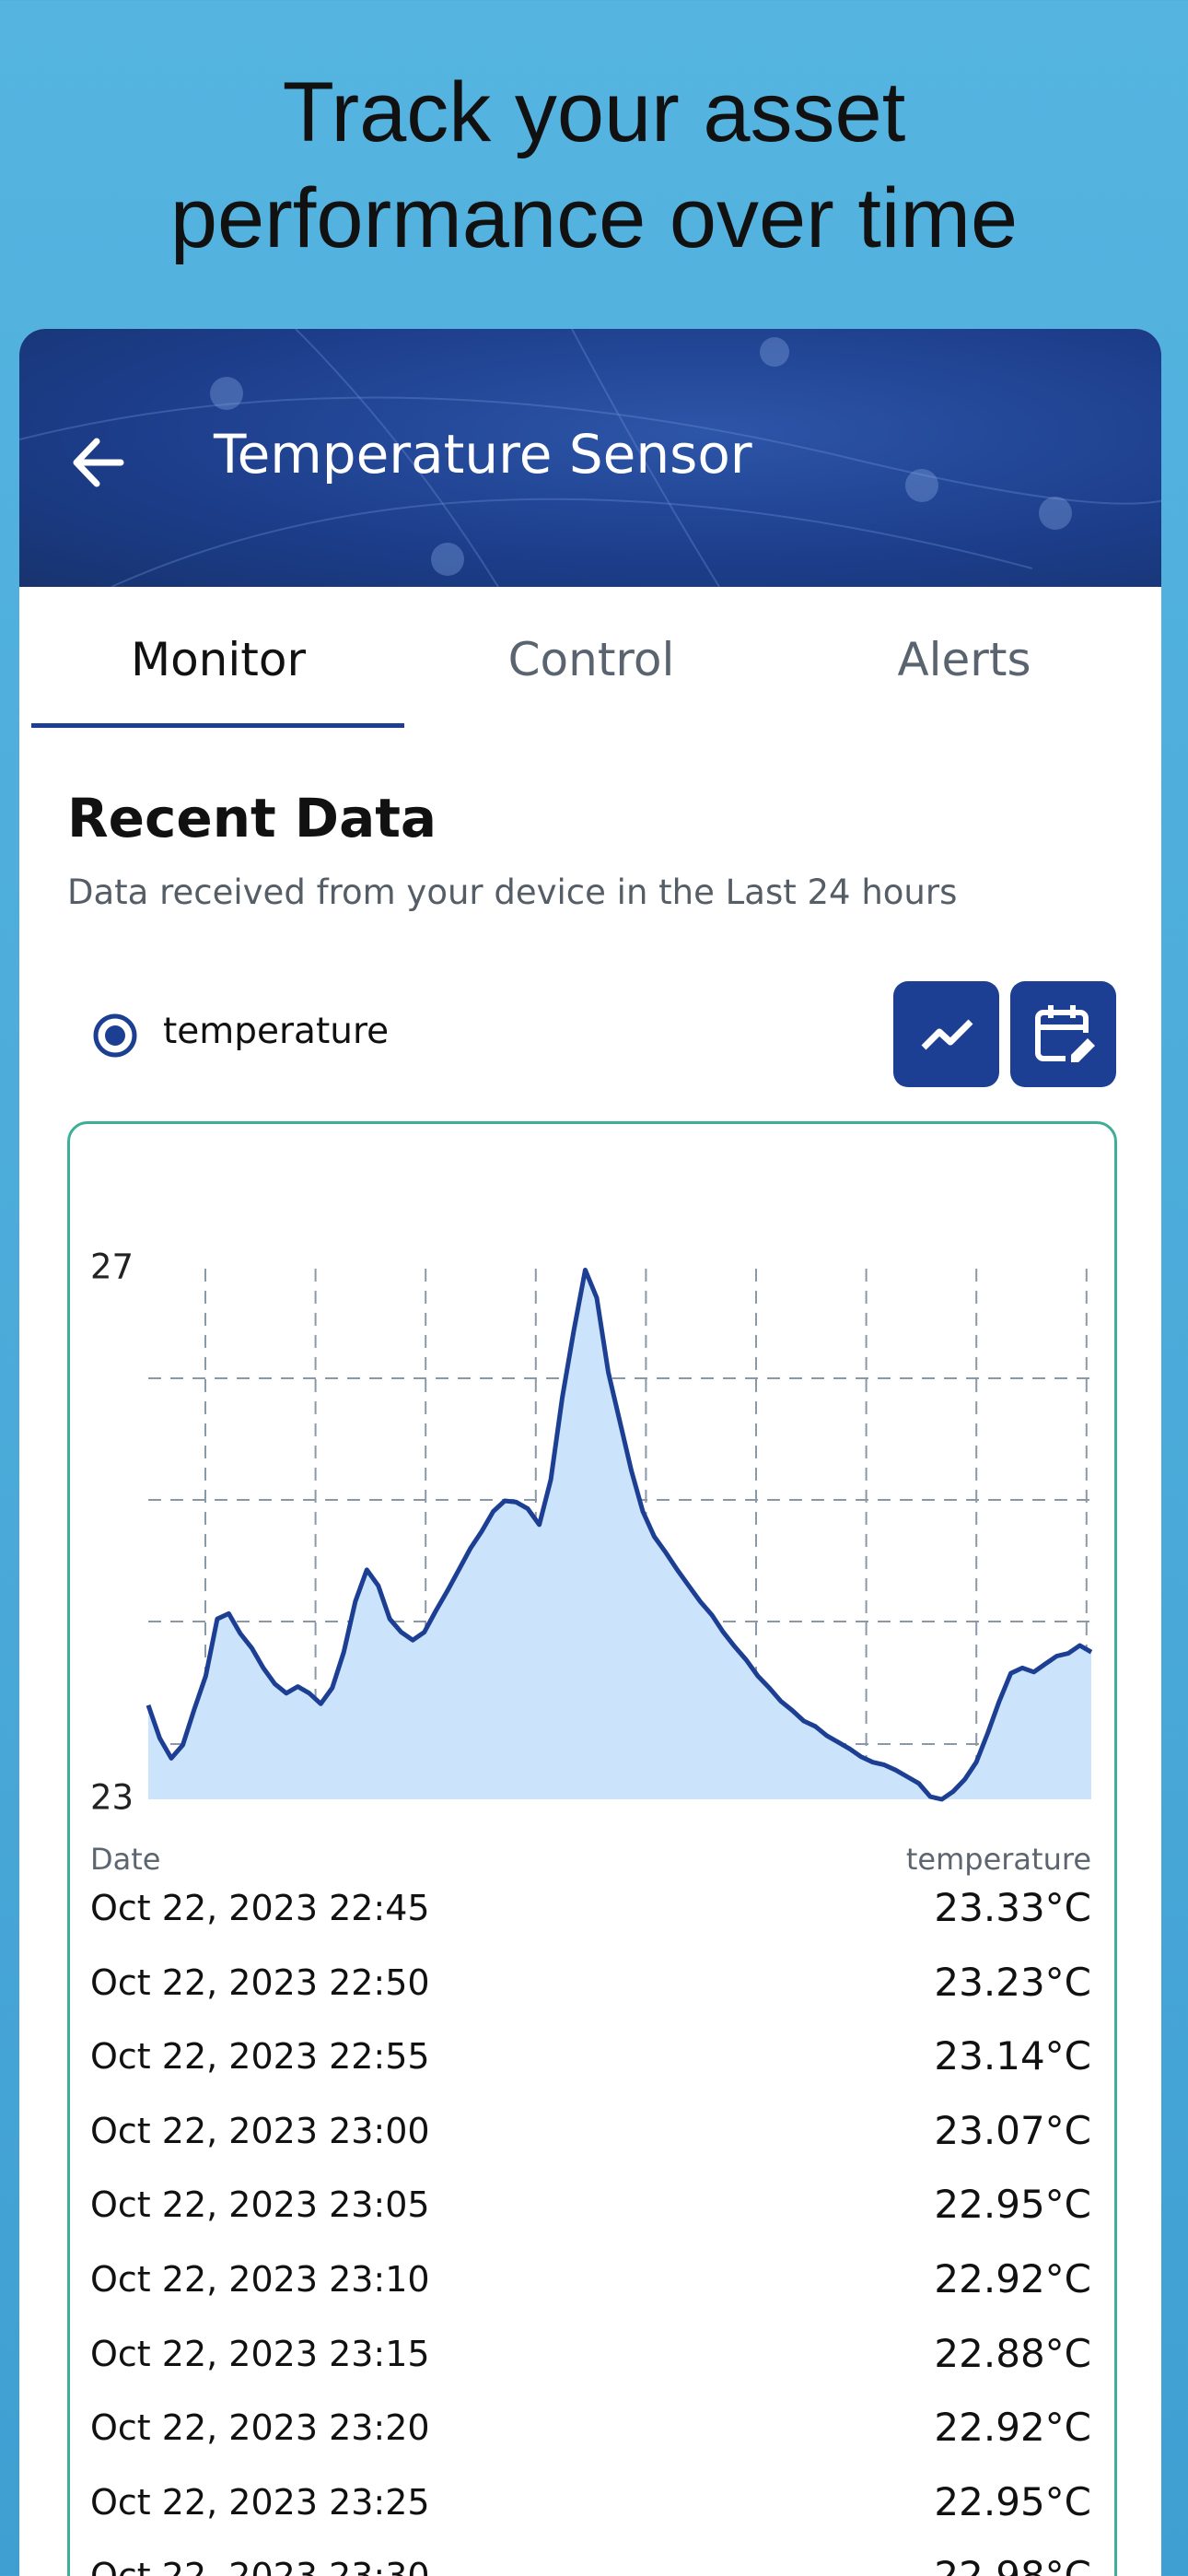 The image size is (1188, 2576). I want to click on chart-icon, so click(947, 1034).